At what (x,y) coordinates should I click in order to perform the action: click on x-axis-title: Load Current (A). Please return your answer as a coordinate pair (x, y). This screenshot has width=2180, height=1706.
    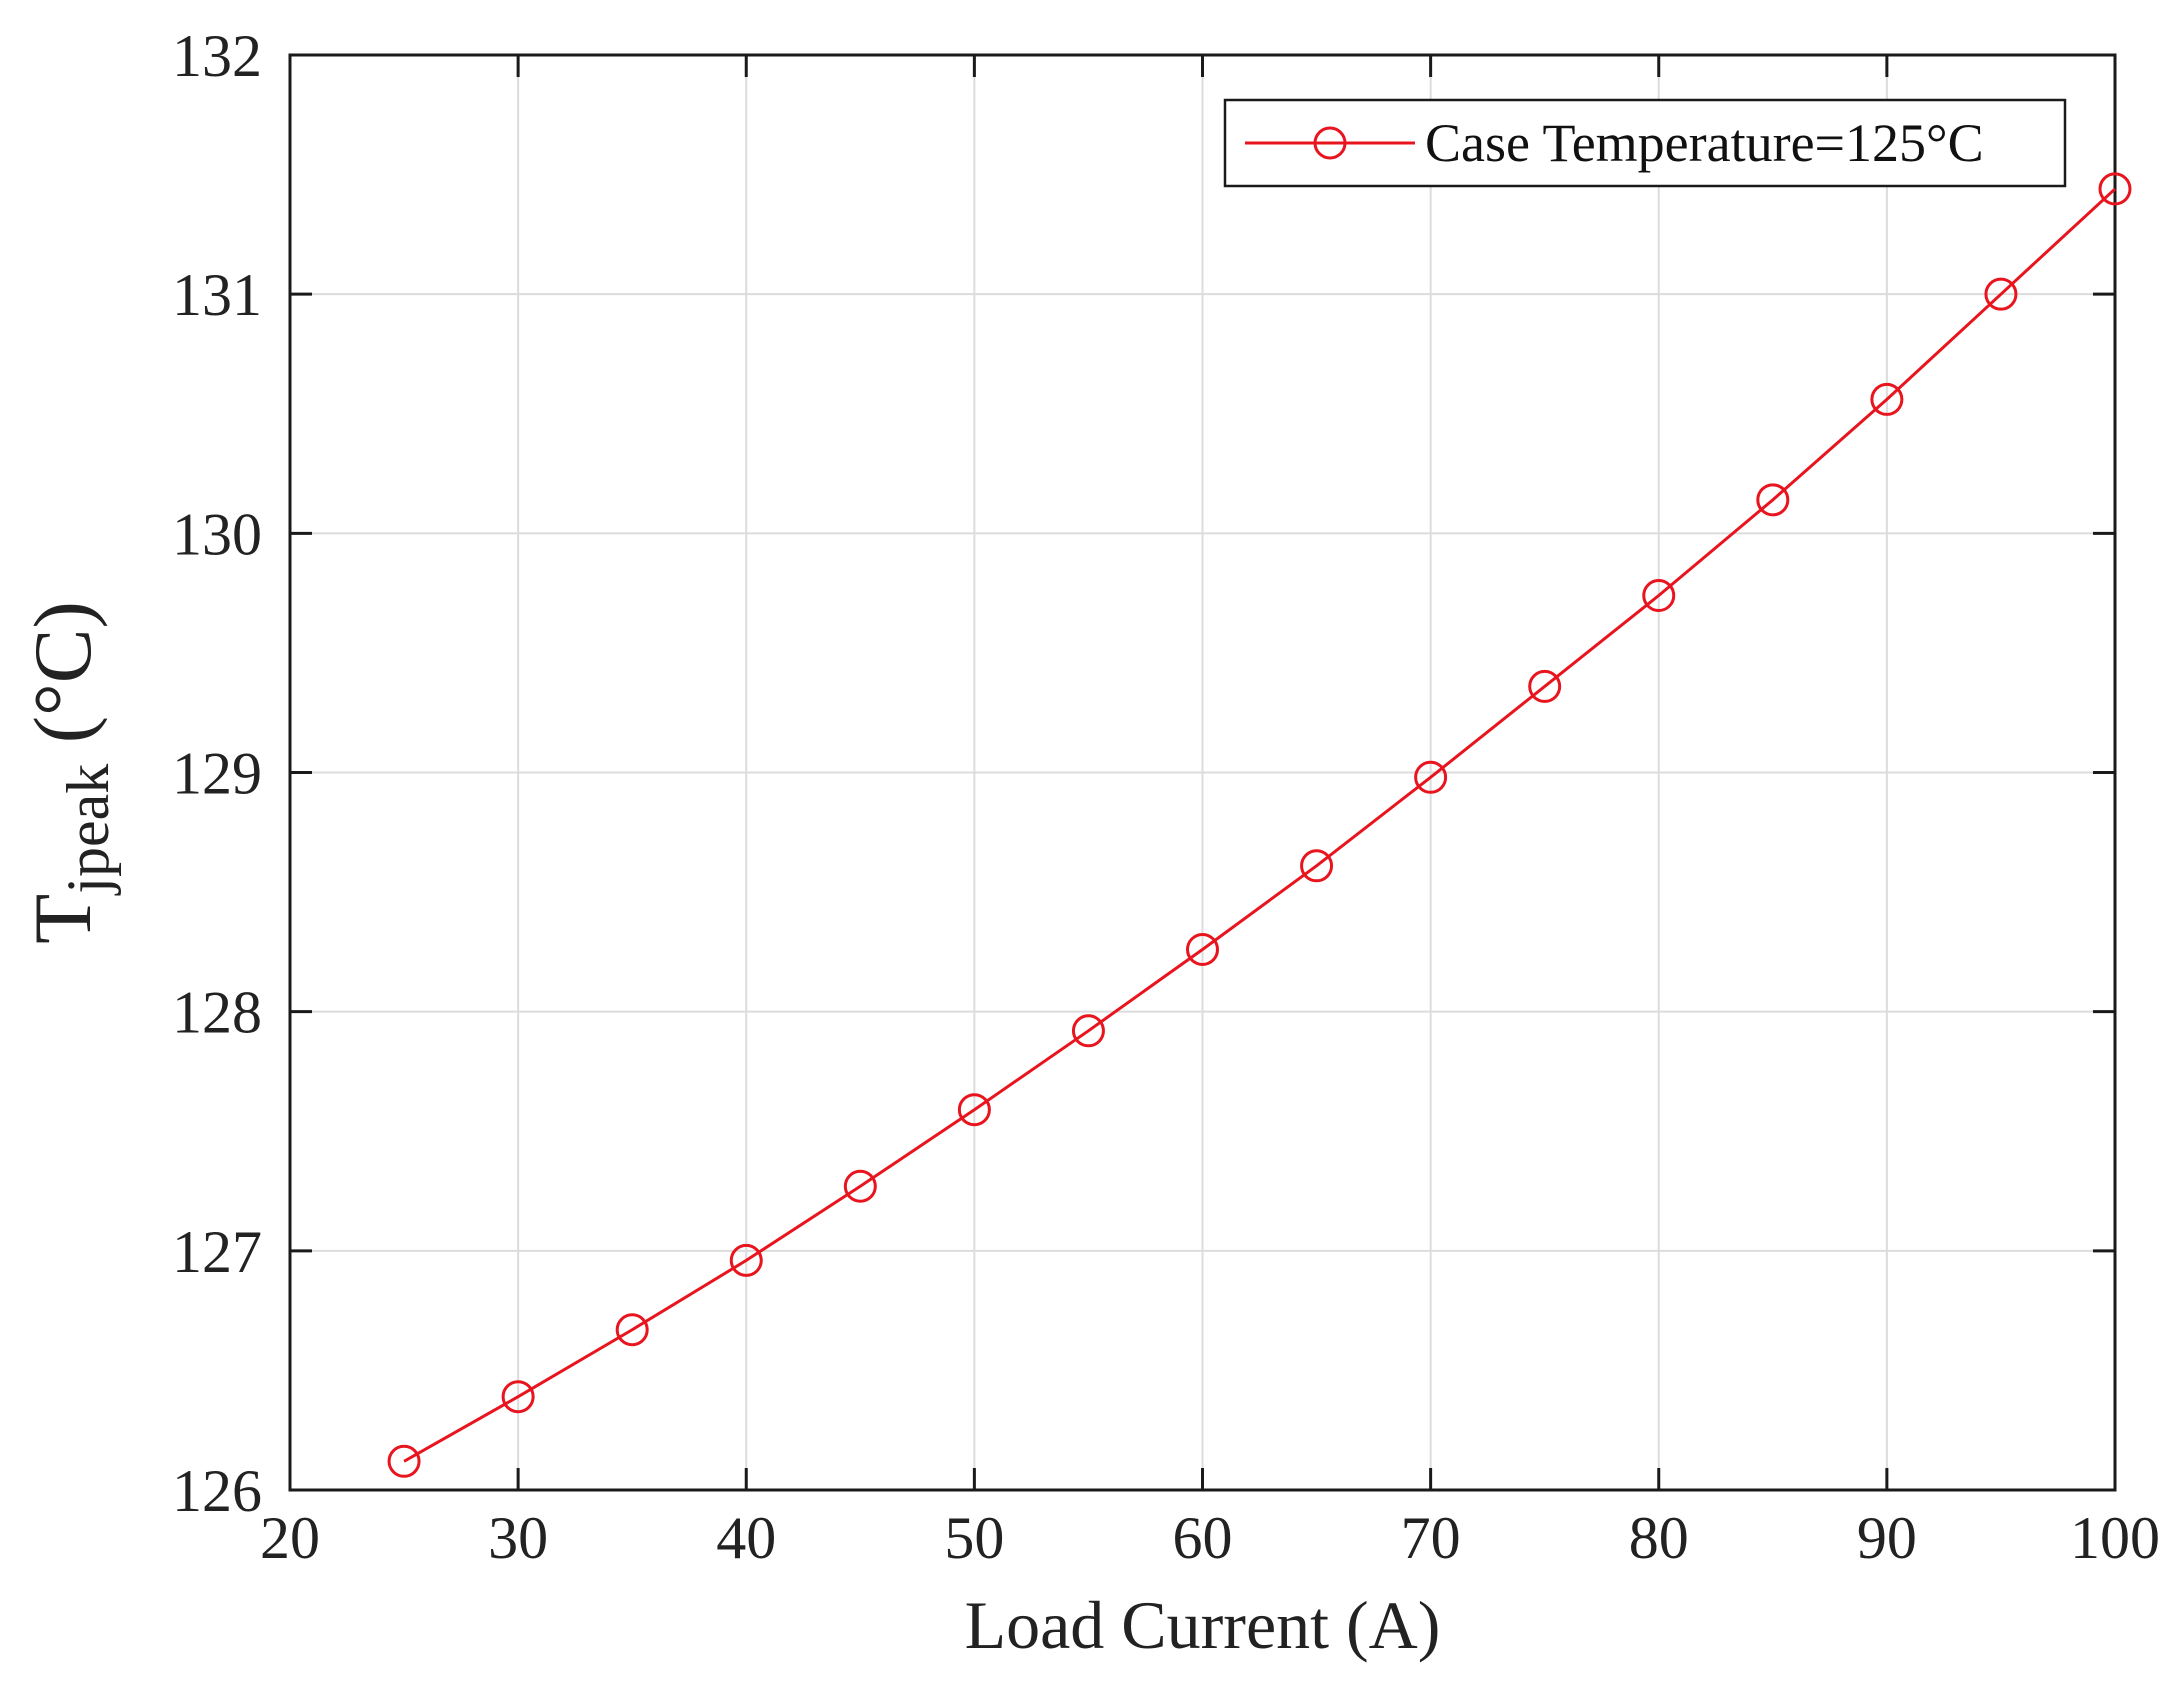
    Looking at the image, I should click on (1203, 1625).